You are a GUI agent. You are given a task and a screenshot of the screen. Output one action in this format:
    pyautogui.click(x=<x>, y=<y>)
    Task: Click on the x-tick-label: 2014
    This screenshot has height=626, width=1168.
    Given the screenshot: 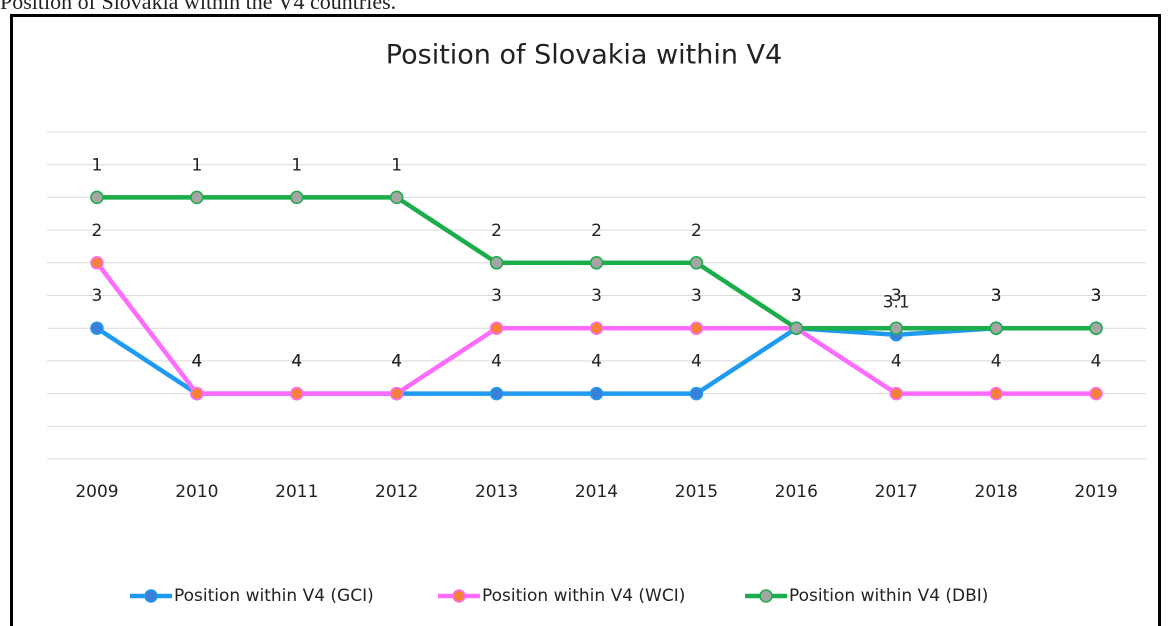 What is the action you would take?
    pyautogui.click(x=596, y=492)
    